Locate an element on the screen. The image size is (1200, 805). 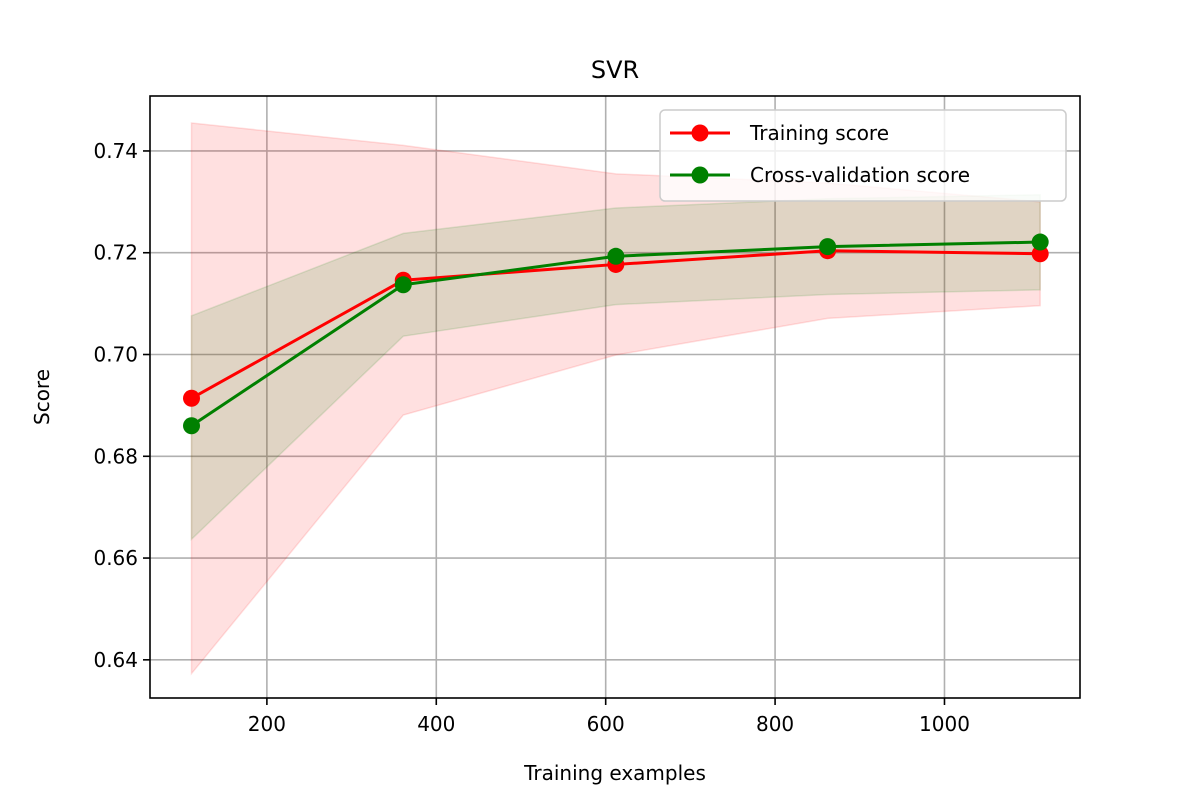
y-tick-label: 0.68 is located at coordinates (115, 456).